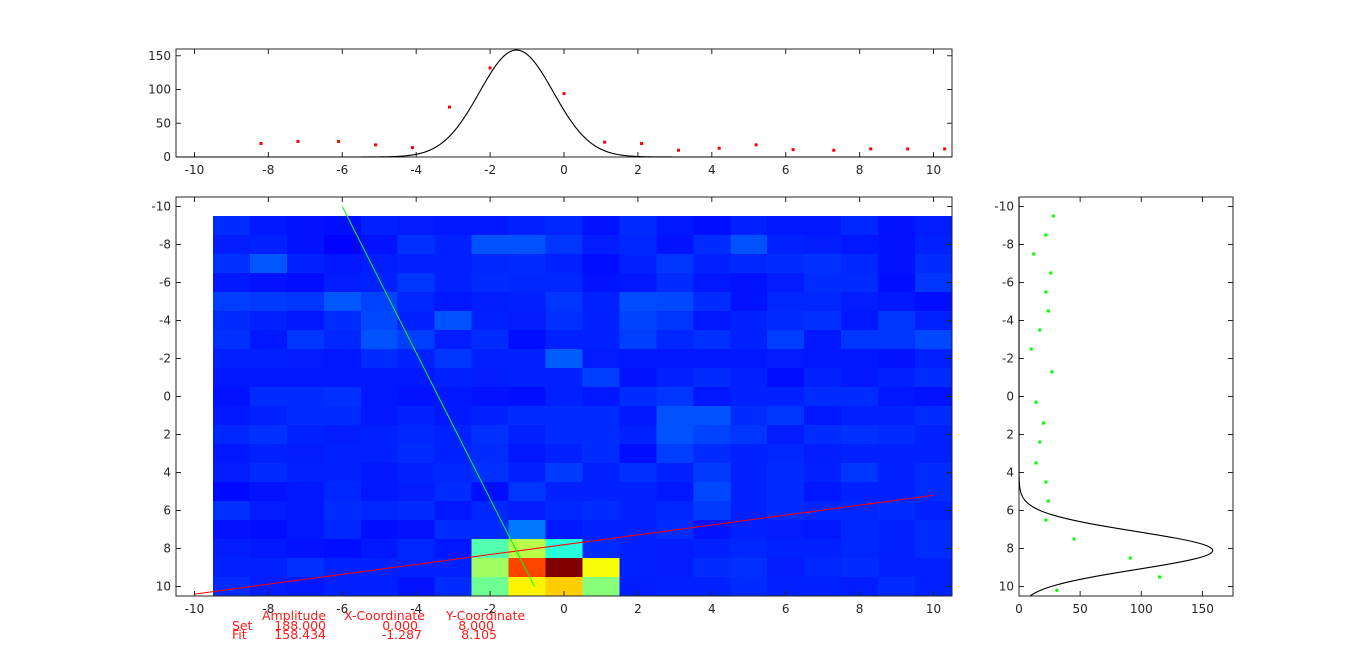 The height and width of the screenshot is (670, 1362). Describe the element at coordinates (167, 157) in the screenshot. I see `top-ytick-label: 0` at that location.